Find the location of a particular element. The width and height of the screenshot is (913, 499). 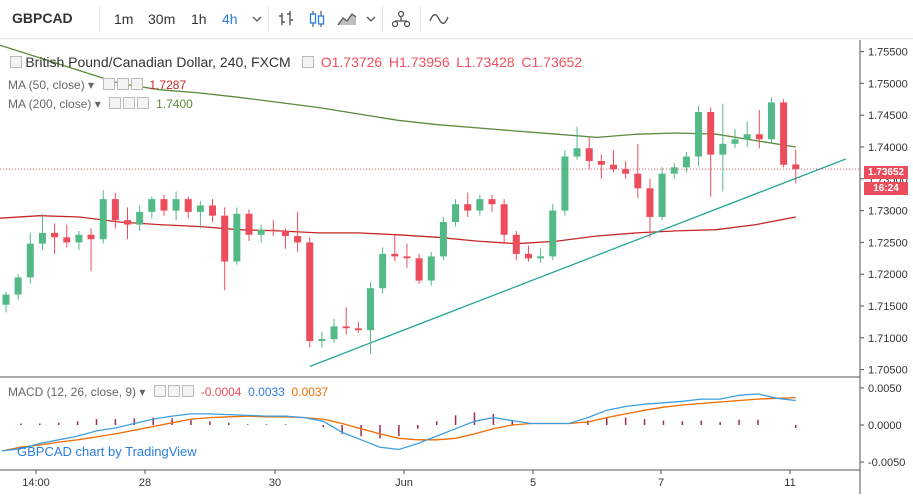

ma200-legend: MA (200, close) ▾ 1.7400 is located at coordinates (100, 104).